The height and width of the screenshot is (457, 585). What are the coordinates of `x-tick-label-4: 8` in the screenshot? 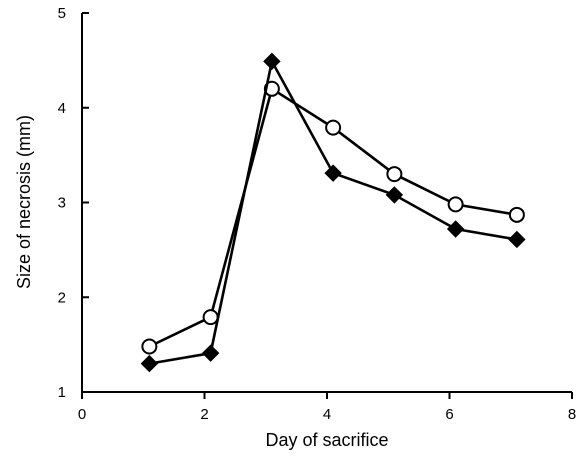 It's located at (572, 414).